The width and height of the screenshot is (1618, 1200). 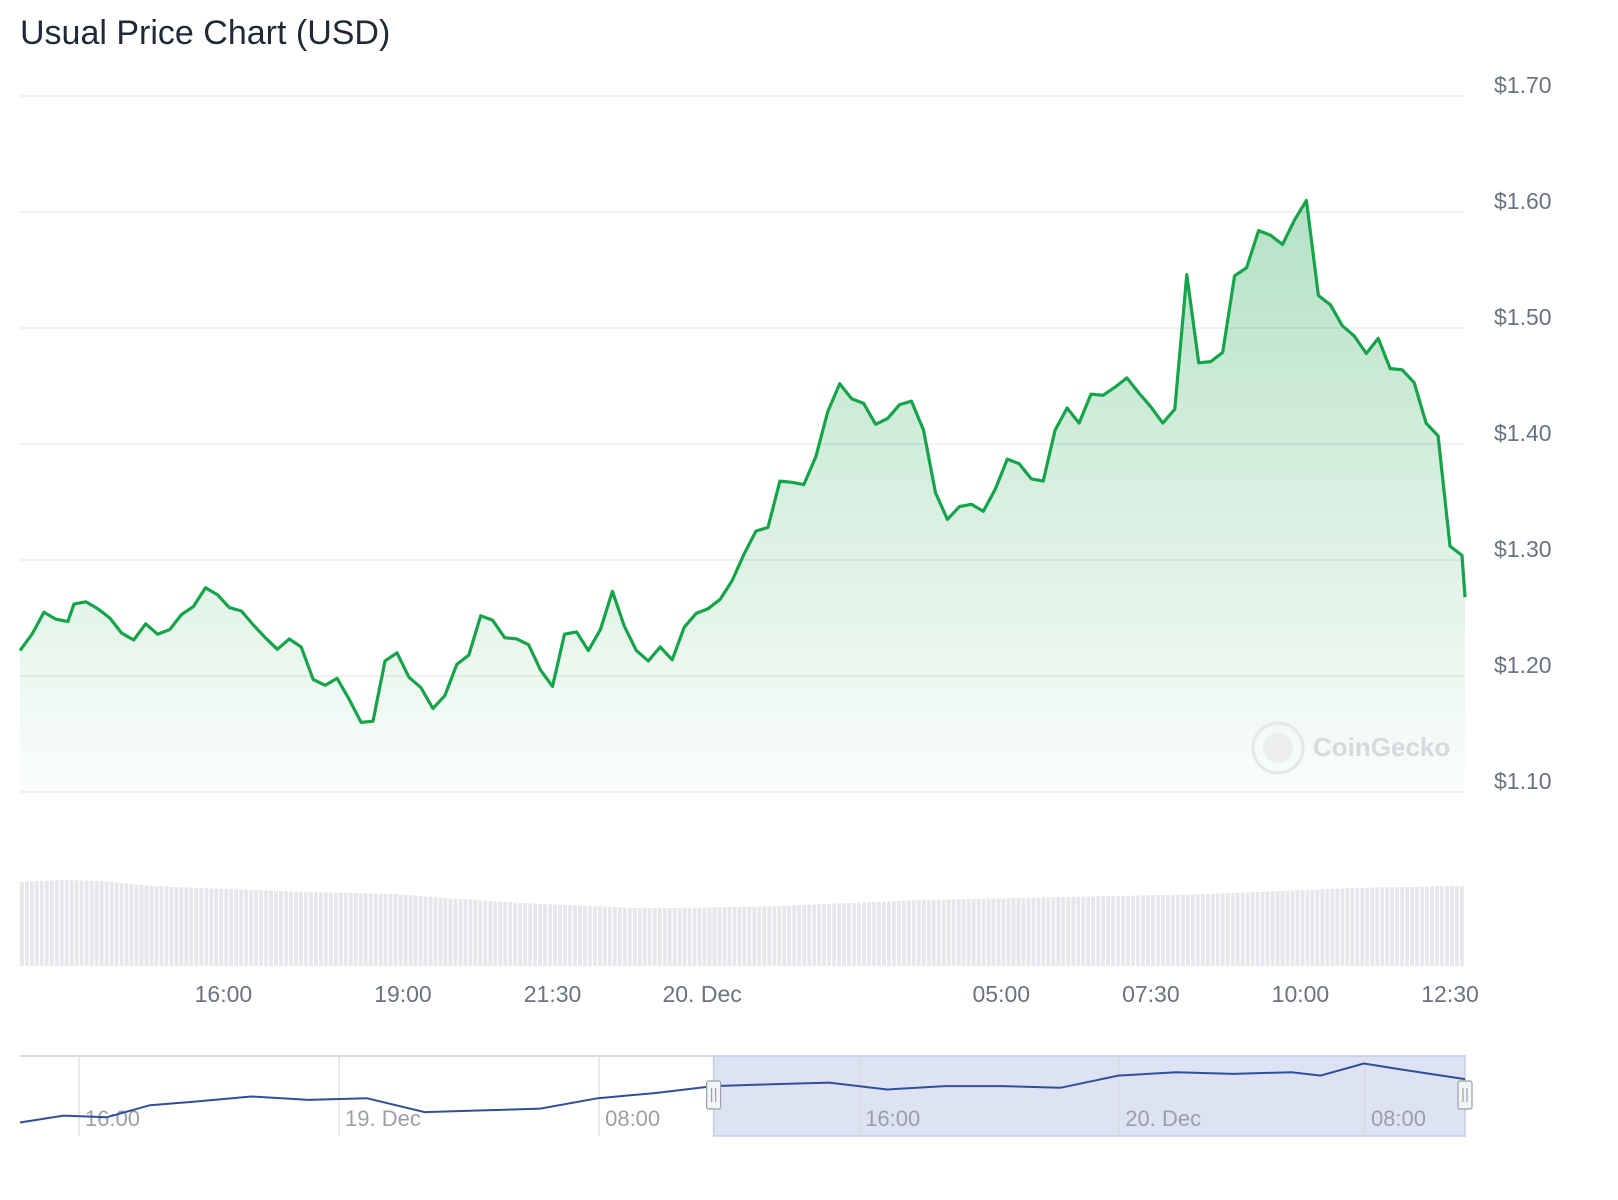 I want to click on navigator-line, so click(x=742, y=1093).